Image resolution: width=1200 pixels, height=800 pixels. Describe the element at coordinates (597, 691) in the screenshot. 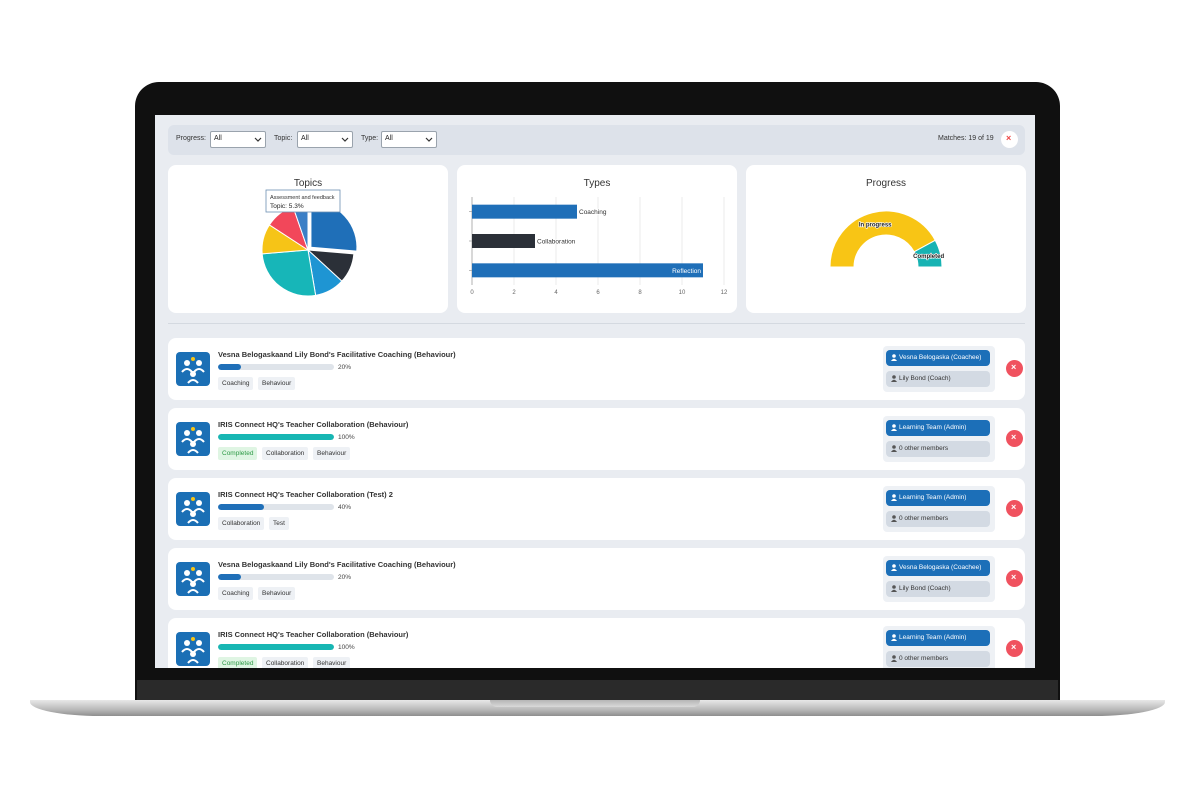

I see `laptop-chin` at that location.